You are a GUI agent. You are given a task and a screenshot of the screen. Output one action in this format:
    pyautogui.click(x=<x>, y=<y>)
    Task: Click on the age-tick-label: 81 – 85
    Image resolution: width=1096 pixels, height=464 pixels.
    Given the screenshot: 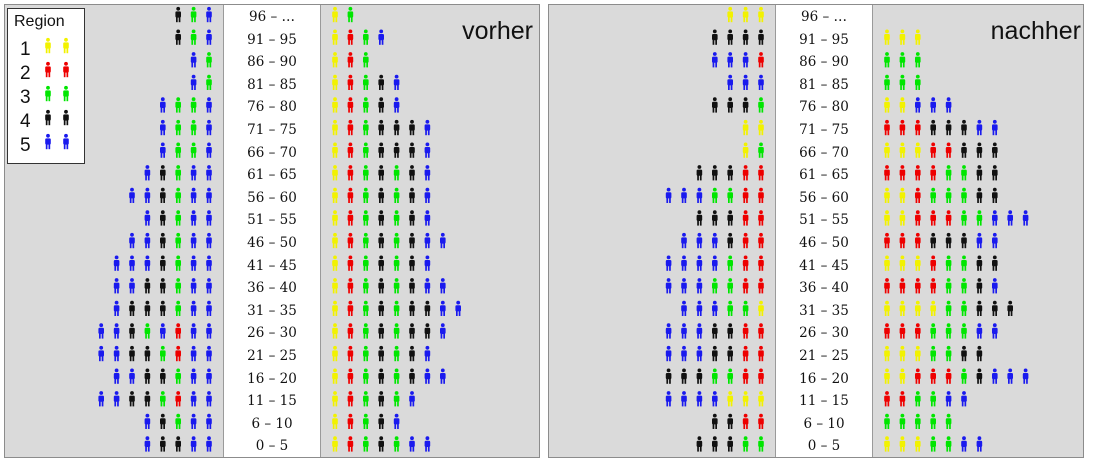 What is the action you would take?
    pyautogui.click(x=824, y=84)
    